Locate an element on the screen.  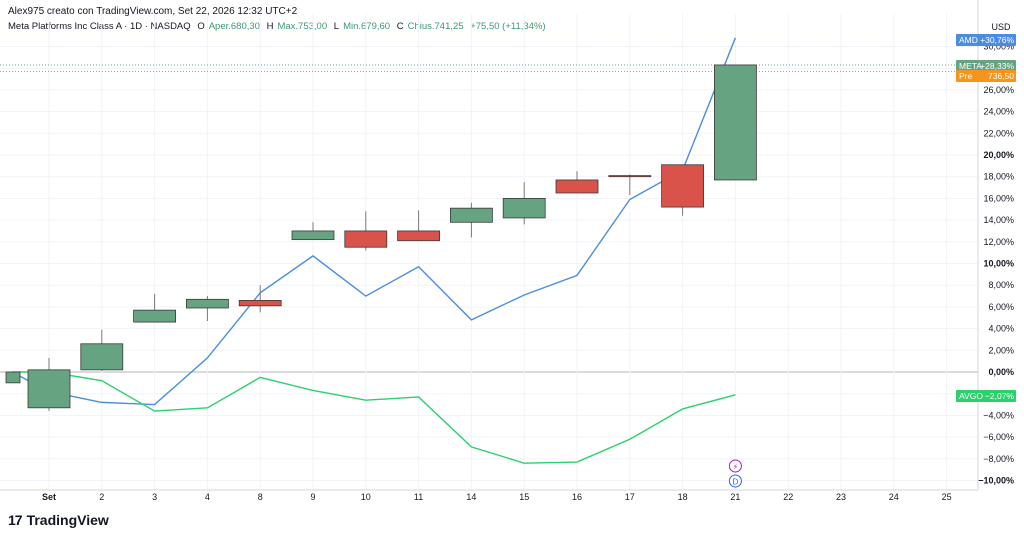
x-tick-label: 25 is located at coordinates (947, 497).